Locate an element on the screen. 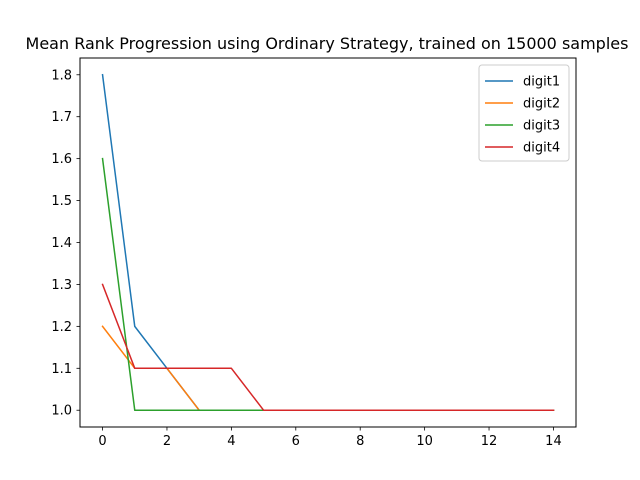 Image resolution: width=640 pixels, height=480 pixels. x-tick-label: 2 is located at coordinates (167, 441).